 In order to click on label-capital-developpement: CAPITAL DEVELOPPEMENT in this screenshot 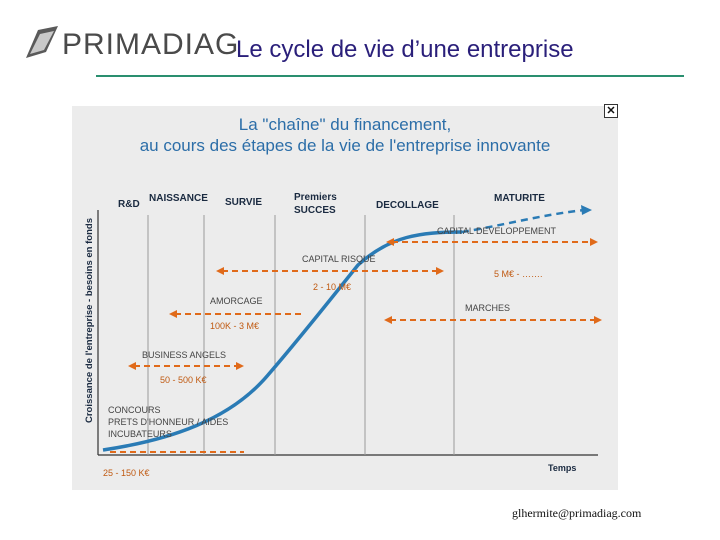, I will do `click(497, 231)`.